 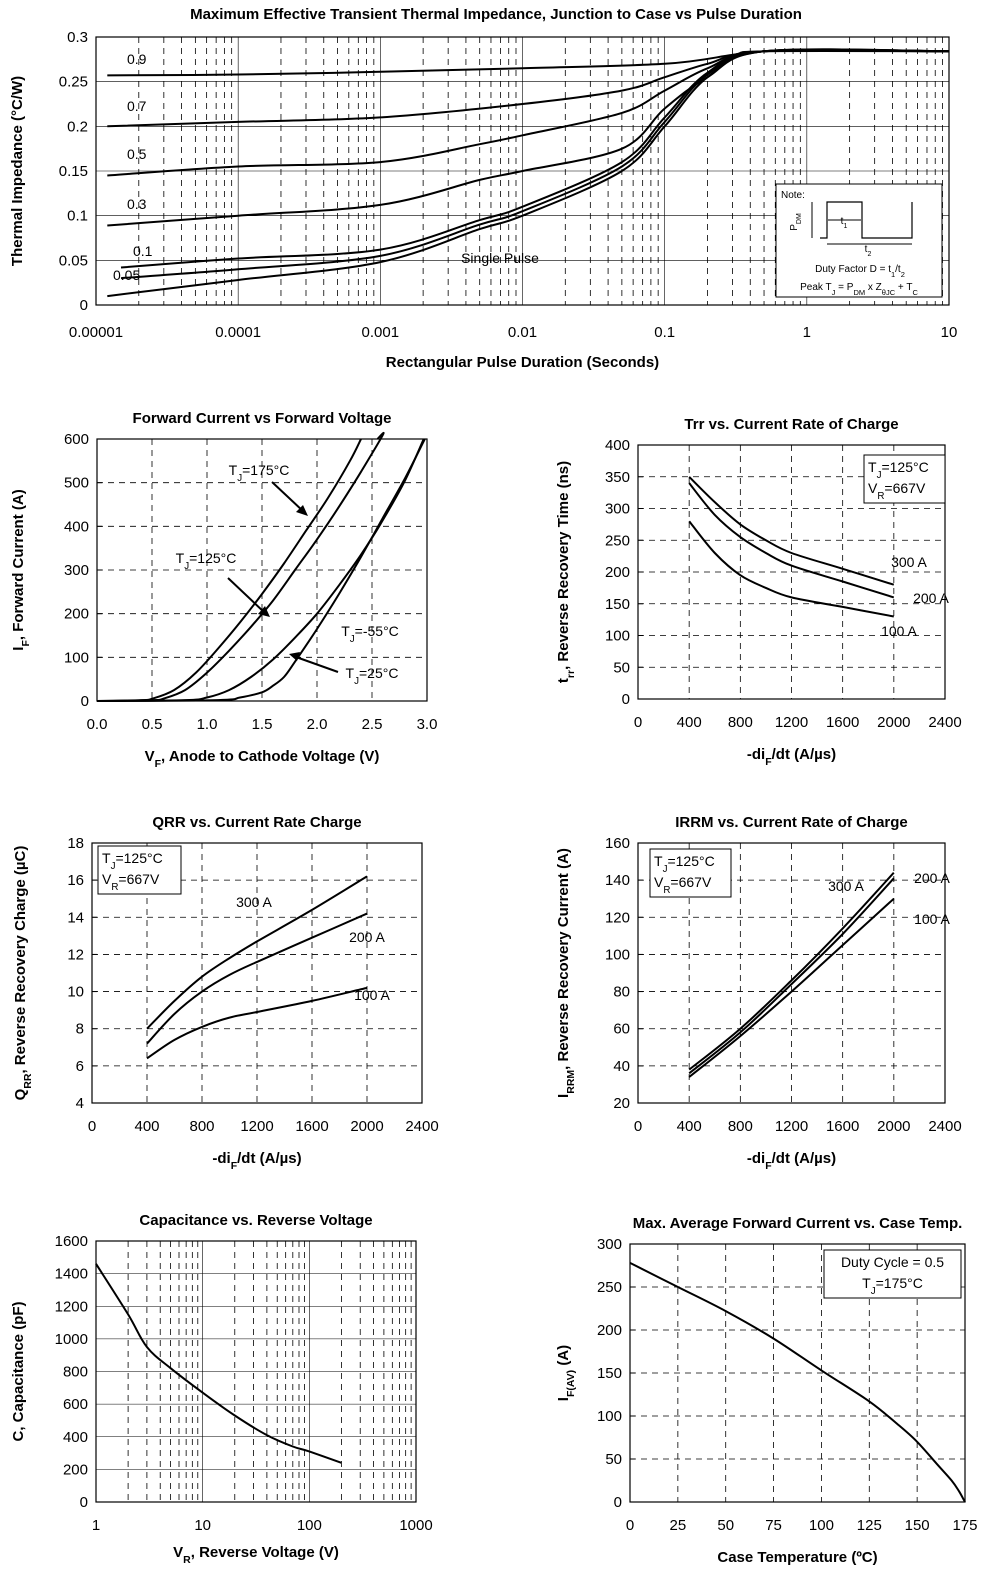 What do you see at coordinates (868, 251) in the screenshot?
I see `t2-label: t2` at bounding box center [868, 251].